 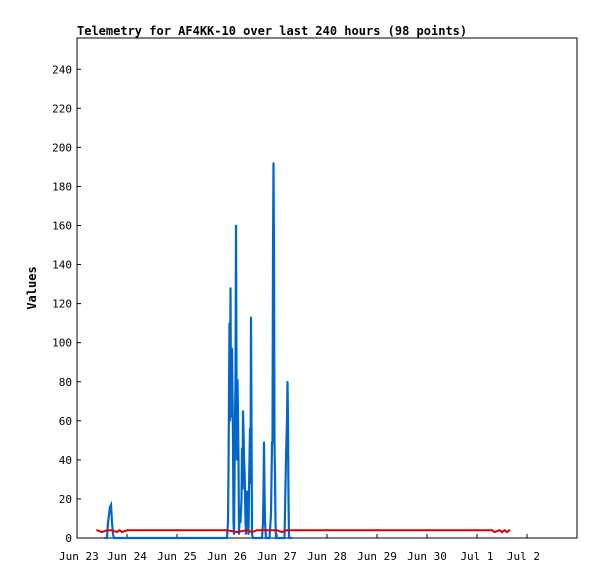 What do you see at coordinates (62, 108) in the screenshot?
I see `y-tick-label: 220` at bounding box center [62, 108].